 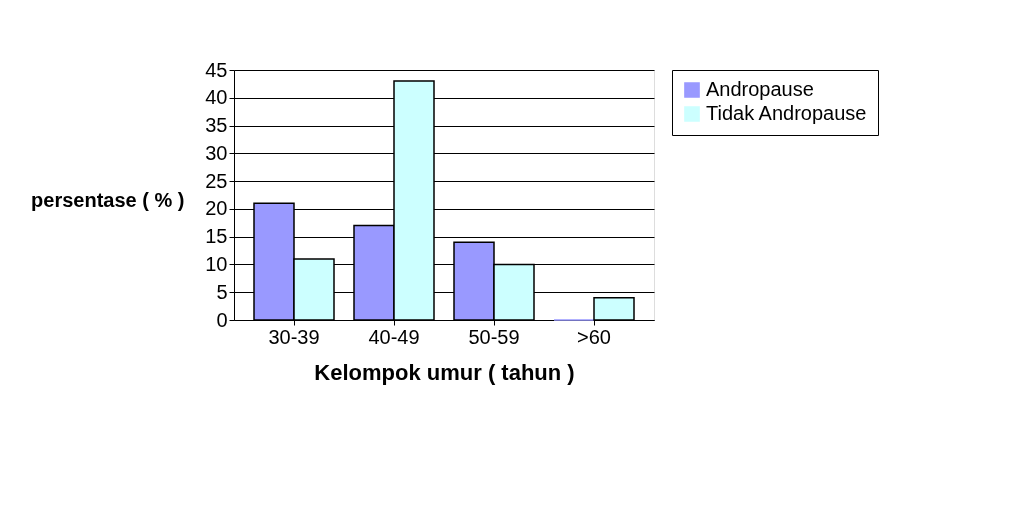 I want to click on x-tick-label: >60, so click(x=594, y=336).